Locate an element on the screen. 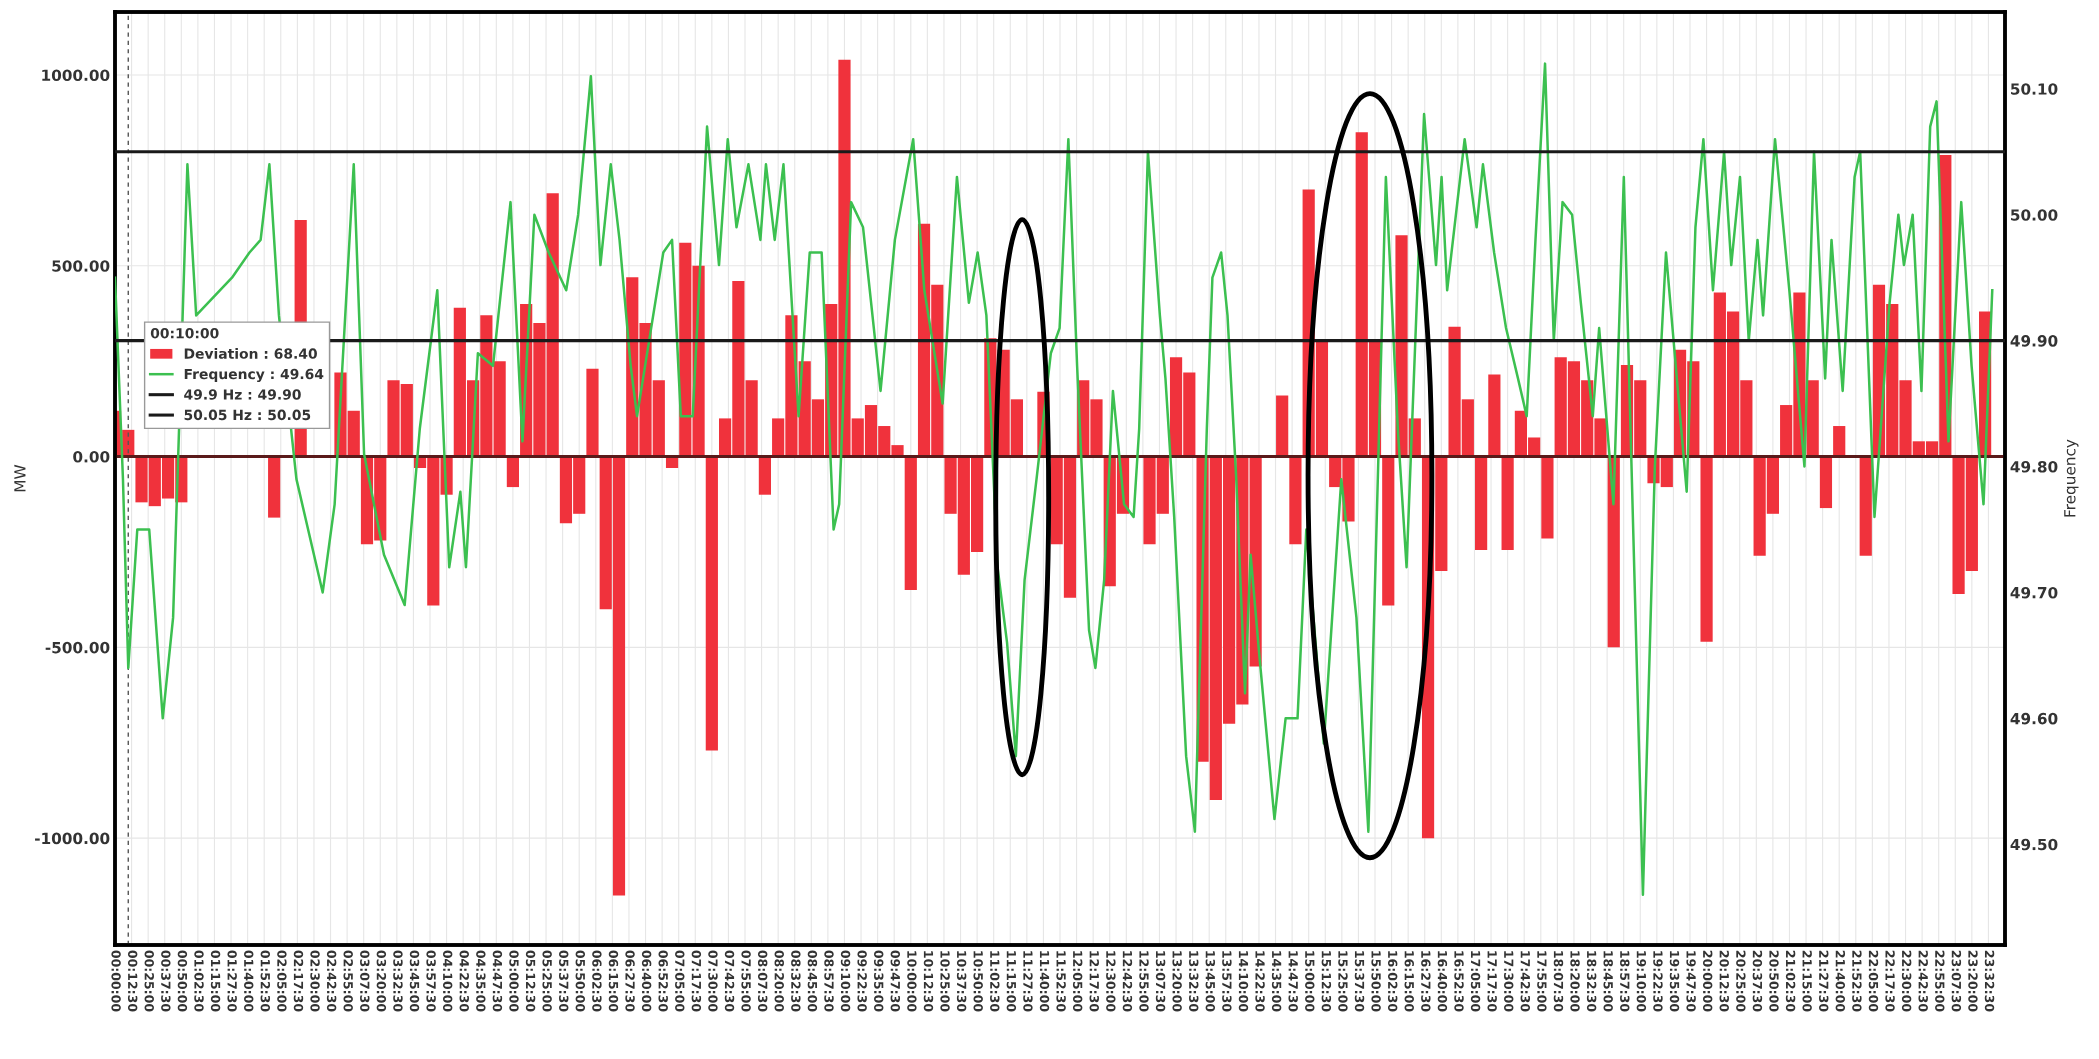 Image resolution: width=2099 pixels, height=1059 pixels. x-tick-label: 10:50:00 is located at coordinates (978, 981).